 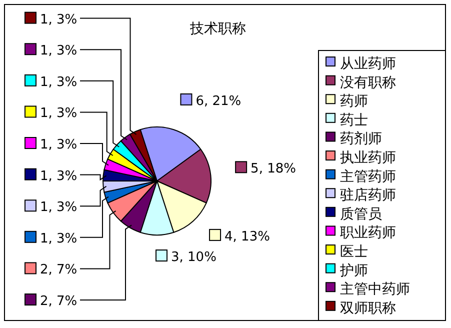 What do you see at coordinates (375, 290) in the screenshot?
I see `legend-label: 主管中药师` at bounding box center [375, 290].